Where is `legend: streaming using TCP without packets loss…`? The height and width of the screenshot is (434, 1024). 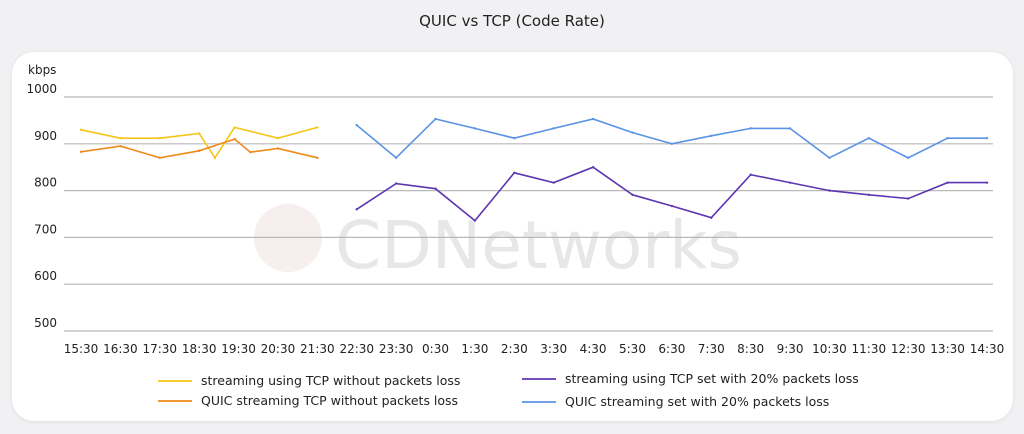 legend: streaming using TCP without packets loss… is located at coordinates (508, 390).